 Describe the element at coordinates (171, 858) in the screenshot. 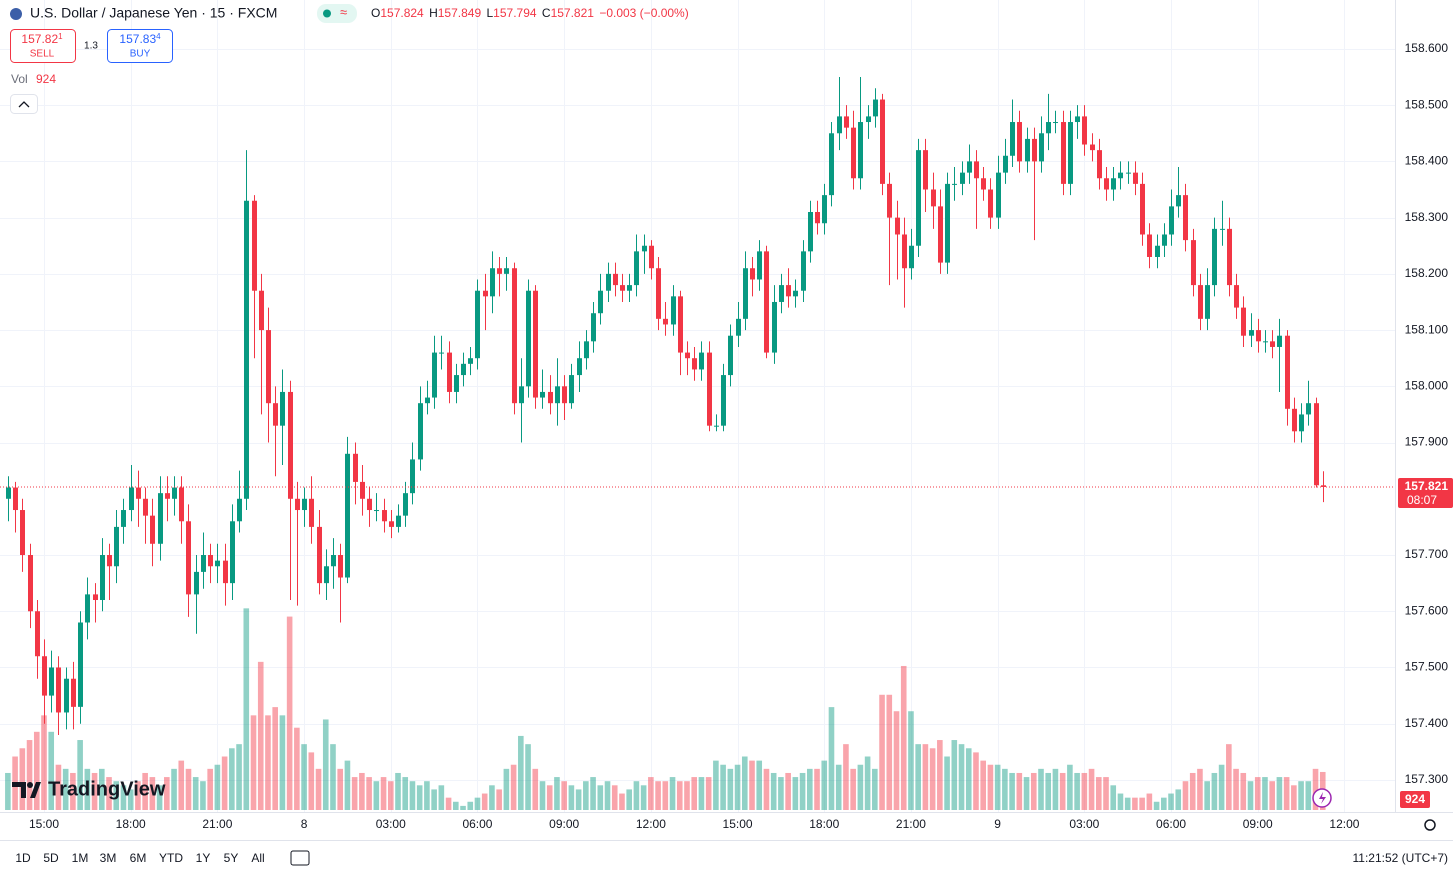

I see `range-button: YTD` at that location.